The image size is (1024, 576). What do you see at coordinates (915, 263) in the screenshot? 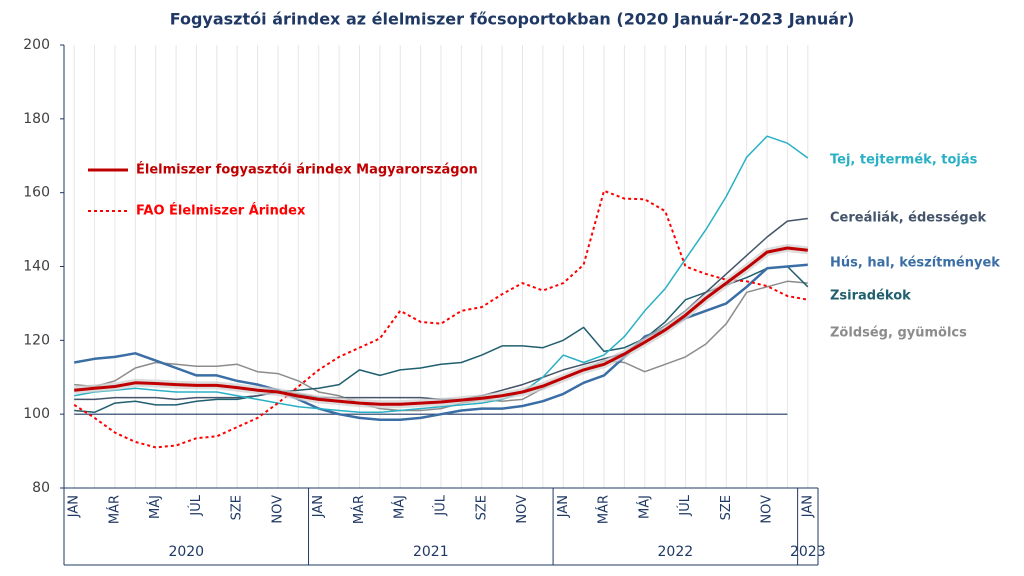
I see `series-end-label: Hús, hal, készítmények` at bounding box center [915, 263].